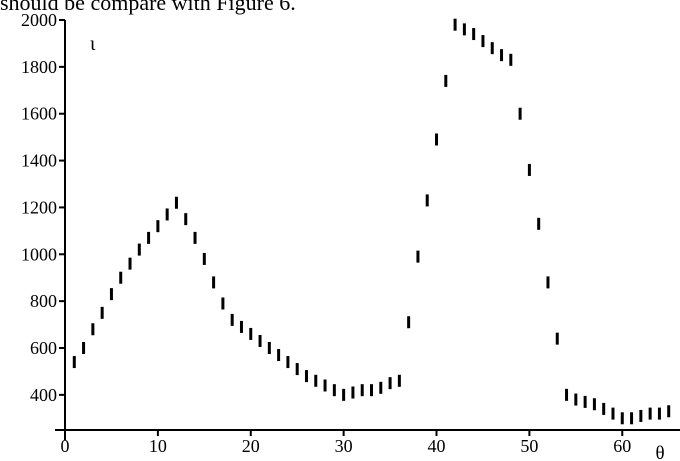  What do you see at coordinates (93, 44) in the screenshot?
I see `y-axis-label: ι` at bounding box center [93, 44].